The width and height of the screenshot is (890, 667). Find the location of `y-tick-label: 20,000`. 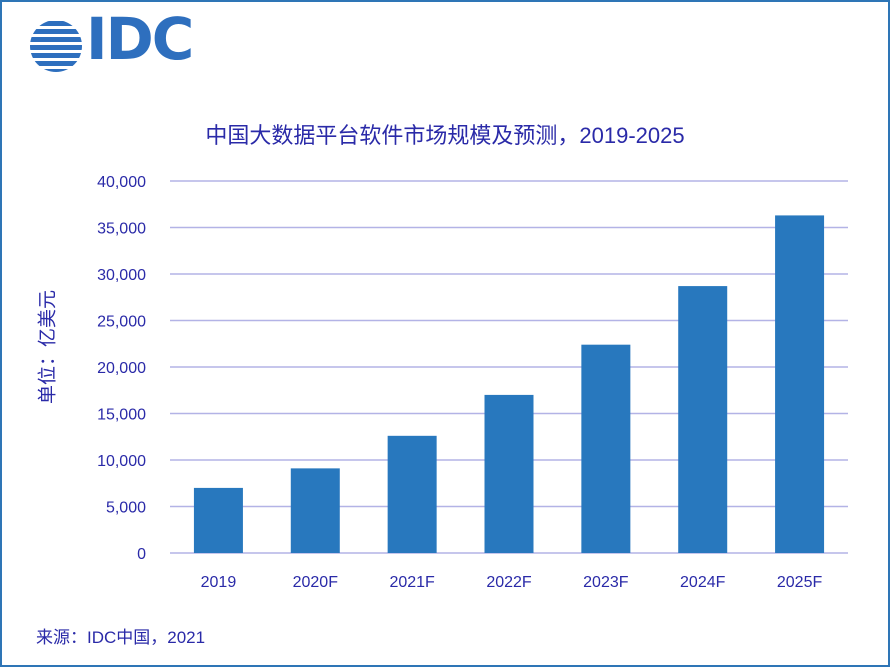

y-tick-label: 20,000 is located at coordinates (121, 368).